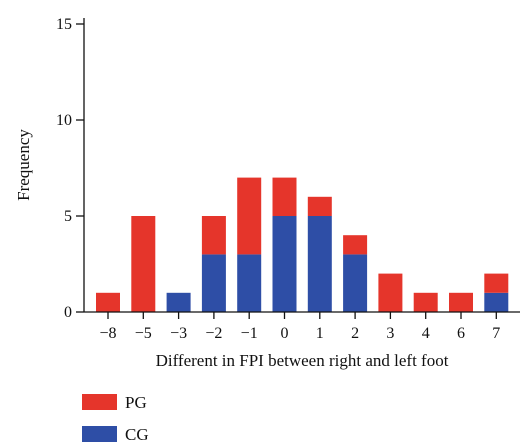 The width and height of the screenshot is (524, 448). I want to click on x-tick-label: 7, so click(496, 333).